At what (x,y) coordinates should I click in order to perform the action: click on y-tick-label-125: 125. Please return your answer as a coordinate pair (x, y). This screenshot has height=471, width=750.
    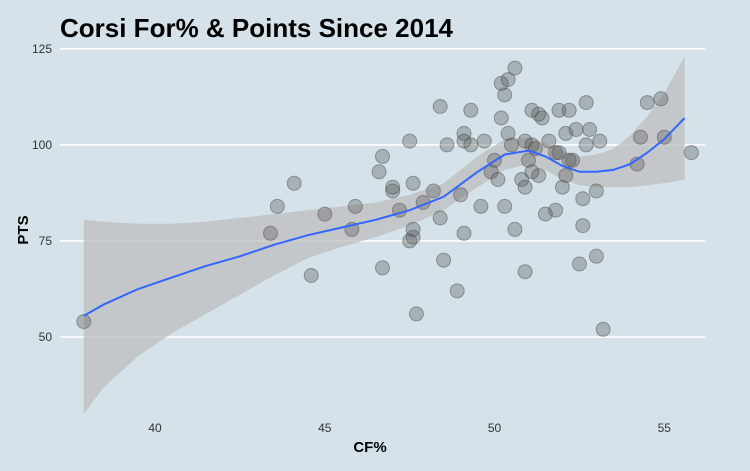
    Looking at the image, I should click on (42, 49).